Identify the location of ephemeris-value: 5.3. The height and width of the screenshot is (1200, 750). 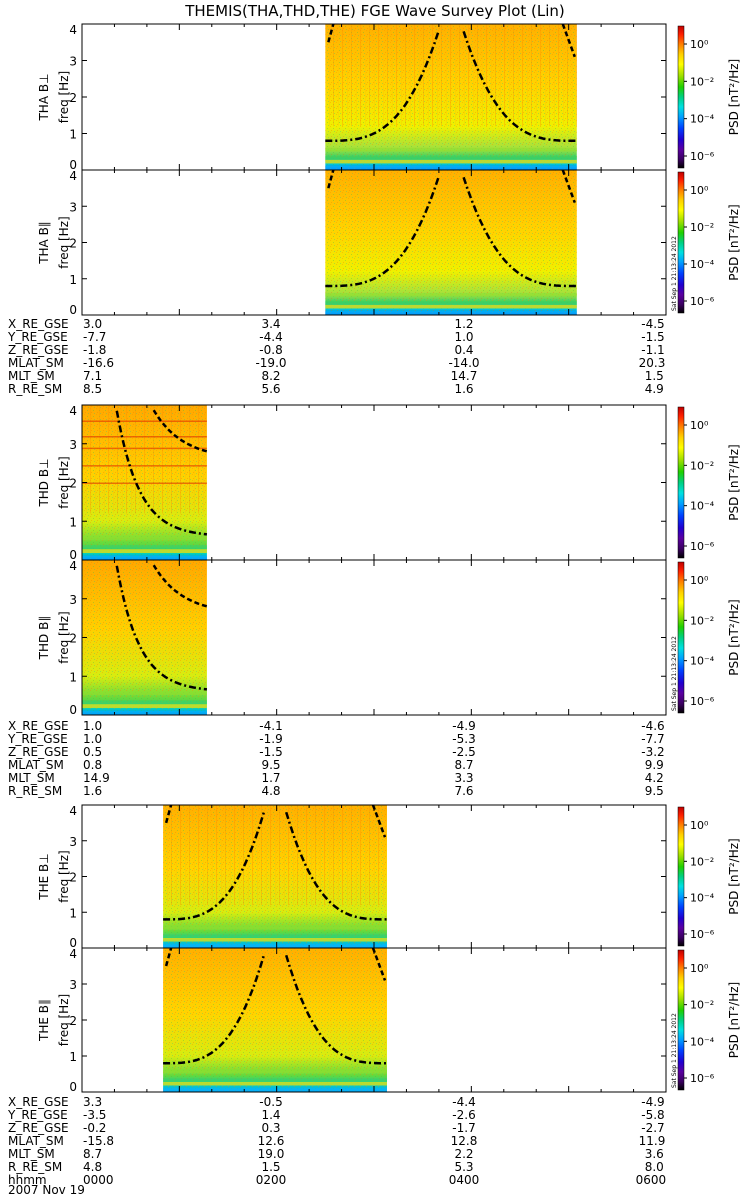
(464, 1167).